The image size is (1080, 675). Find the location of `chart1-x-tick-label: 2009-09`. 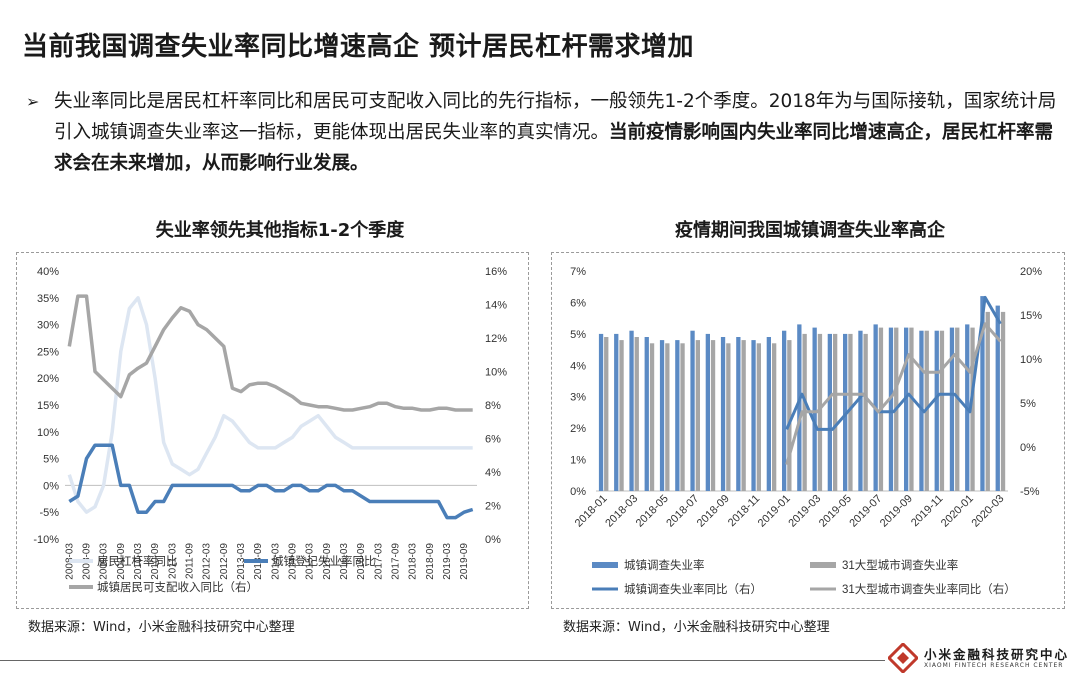

chart1-x-tick-label: 2009-09 is located at coordinates (121, 561).